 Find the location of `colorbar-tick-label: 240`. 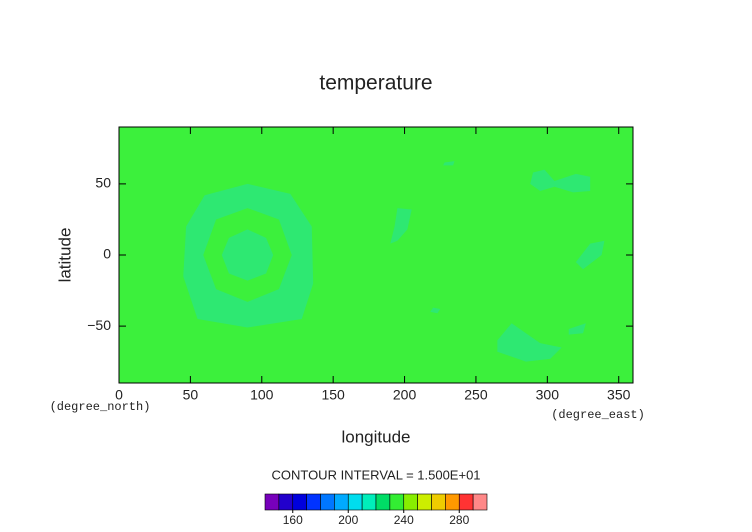

colorbar-tick-label: 240 is located at coordinates (404, 520).